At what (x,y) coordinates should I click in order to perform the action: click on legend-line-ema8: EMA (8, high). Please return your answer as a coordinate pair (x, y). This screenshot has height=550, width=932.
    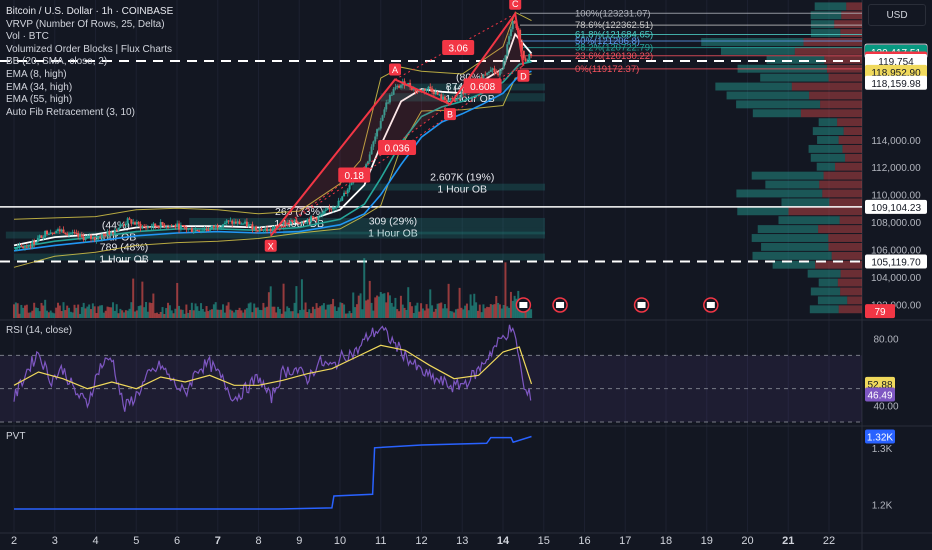
    Looking at the image, I should click on (36, 74).